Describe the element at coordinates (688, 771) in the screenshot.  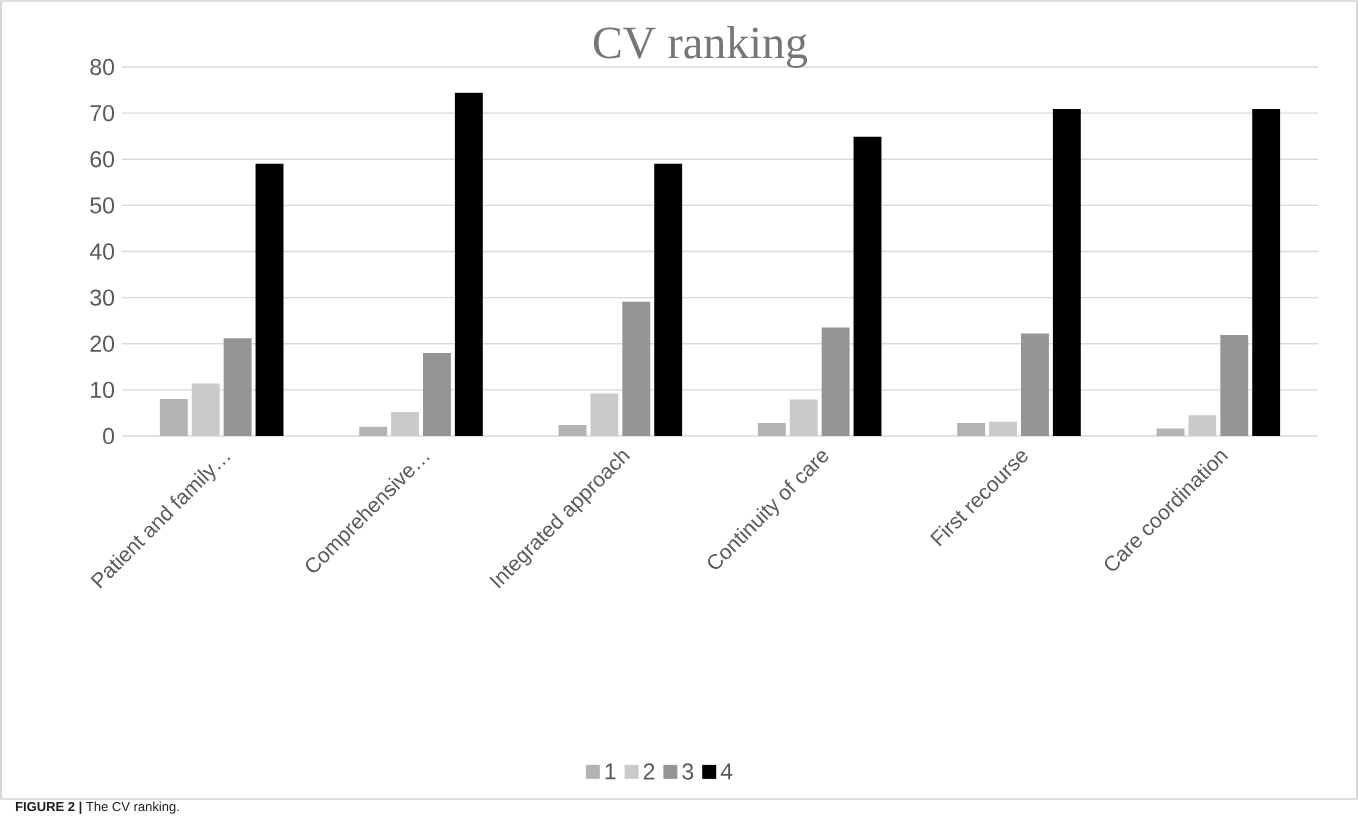
I see `legend-label: 3` at that location.